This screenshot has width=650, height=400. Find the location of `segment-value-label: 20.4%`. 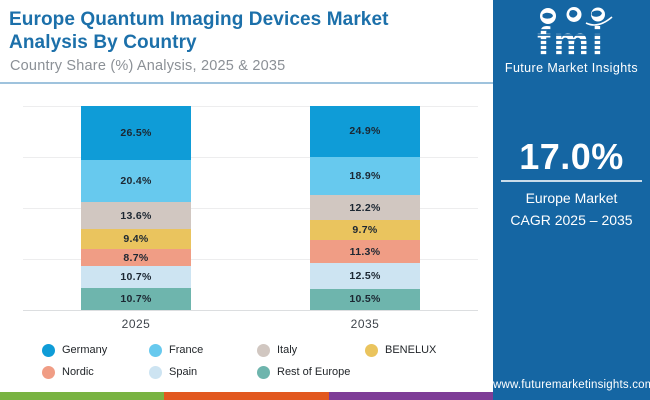

segment-value-label: 20.4% is located at coordinates (136, 180).